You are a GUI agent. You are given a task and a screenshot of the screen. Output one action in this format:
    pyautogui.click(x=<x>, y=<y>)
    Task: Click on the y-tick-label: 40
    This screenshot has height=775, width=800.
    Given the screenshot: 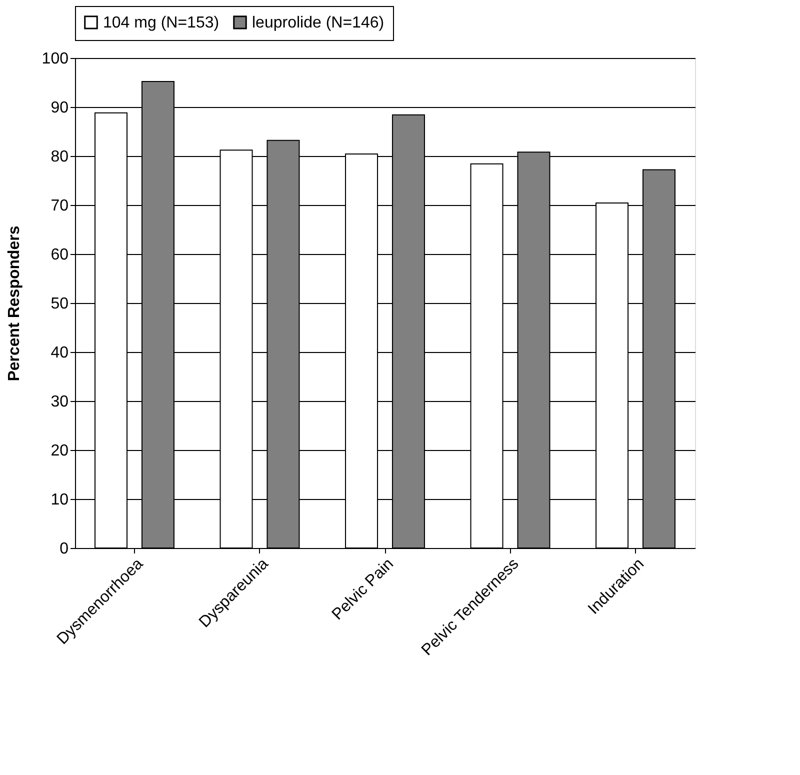 What is the action you would take?
    pyautogui.click(x=59, y=353)
    